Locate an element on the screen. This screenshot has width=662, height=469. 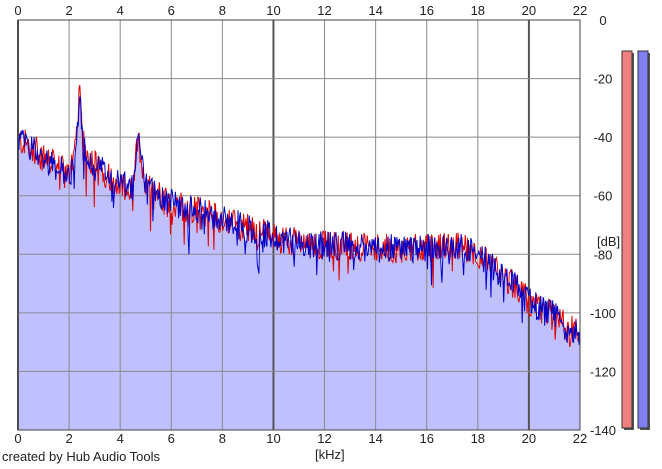
y-tick--60: -60 is located at coordinates (603, 196).